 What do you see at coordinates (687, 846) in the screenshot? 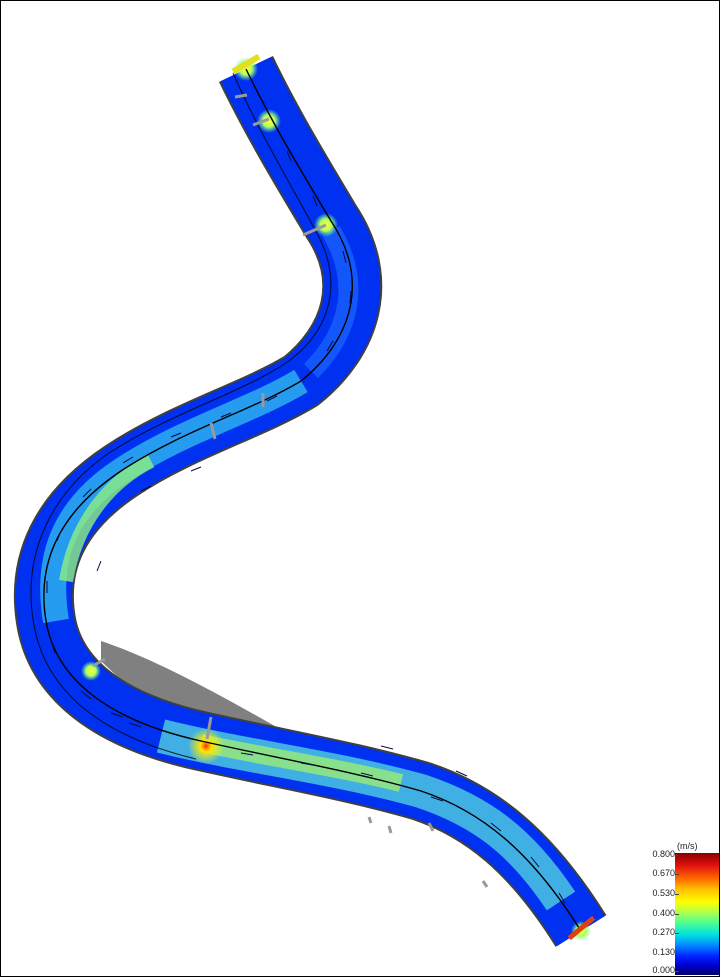
I see `legend-unit: (m/s)` at bounding box center [687, 846].